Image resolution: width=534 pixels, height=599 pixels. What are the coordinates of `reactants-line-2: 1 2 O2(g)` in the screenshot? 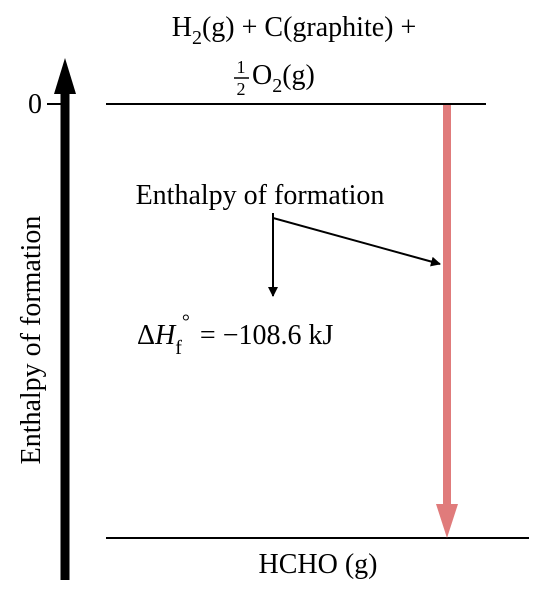 It's located at (274, 78).